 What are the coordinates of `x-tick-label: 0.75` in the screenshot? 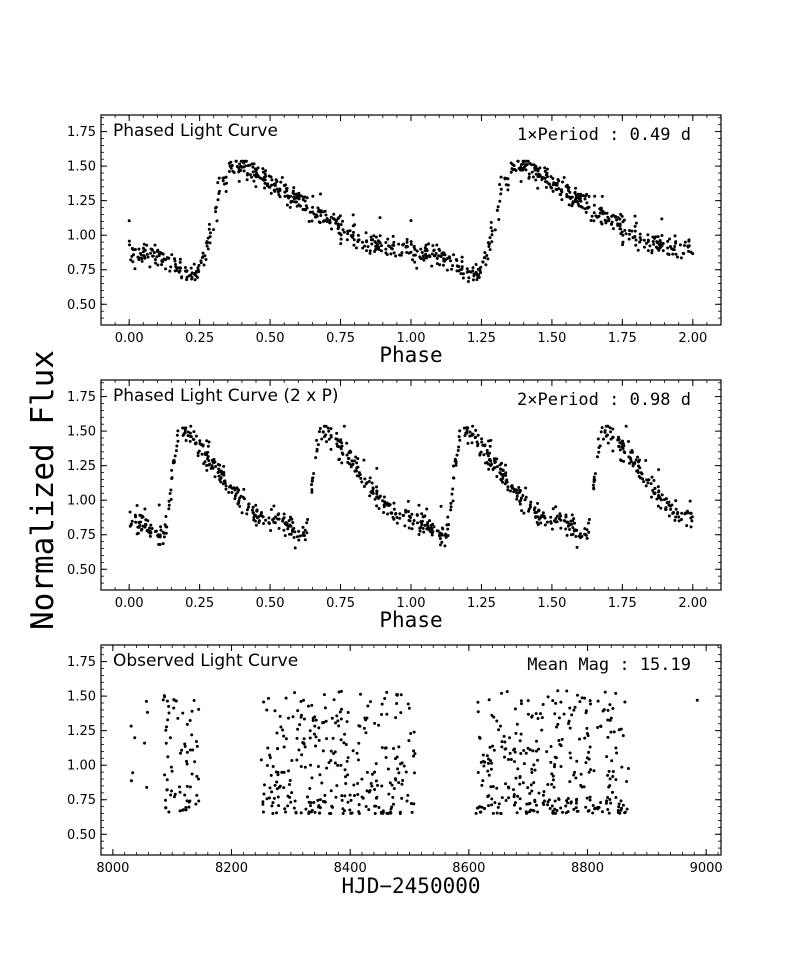 It's located at (340, 338).